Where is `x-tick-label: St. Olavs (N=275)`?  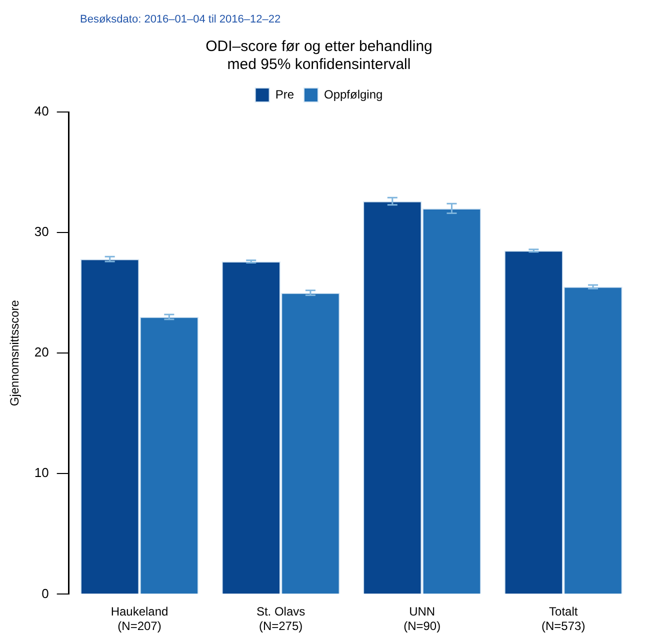 x-tick-label: St. Olavs (N=275) is located at coordinates (281, 619).